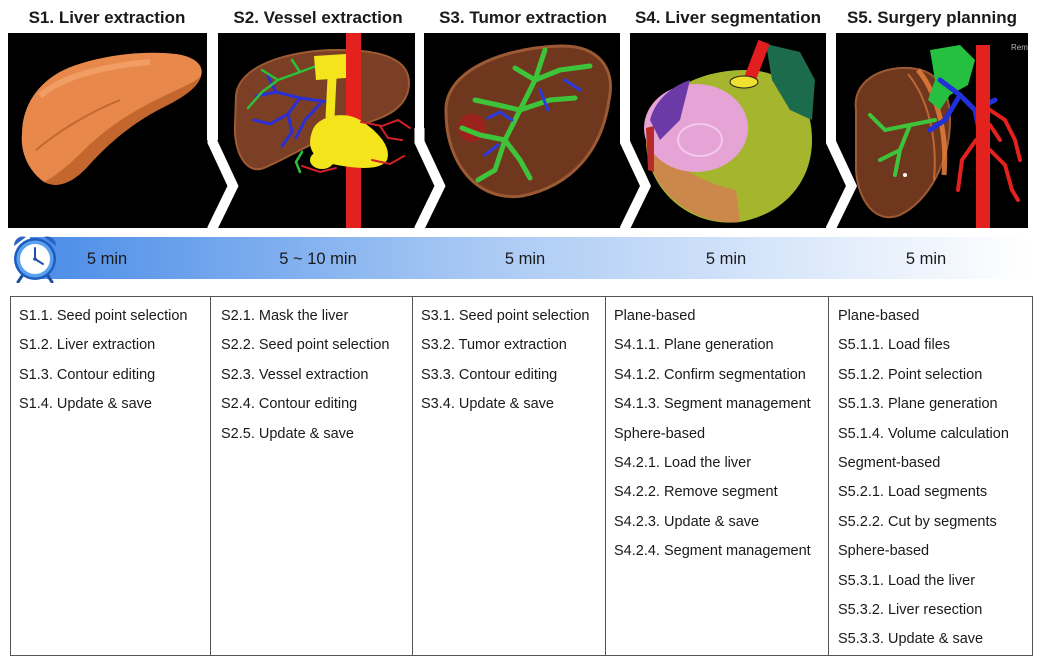 The height and width of the screenshot is (668, 1047). What do you see at coordinates (728, 130) in the screenshot?
I see `liver-segmentation-render` at bounding box center [728, 130].